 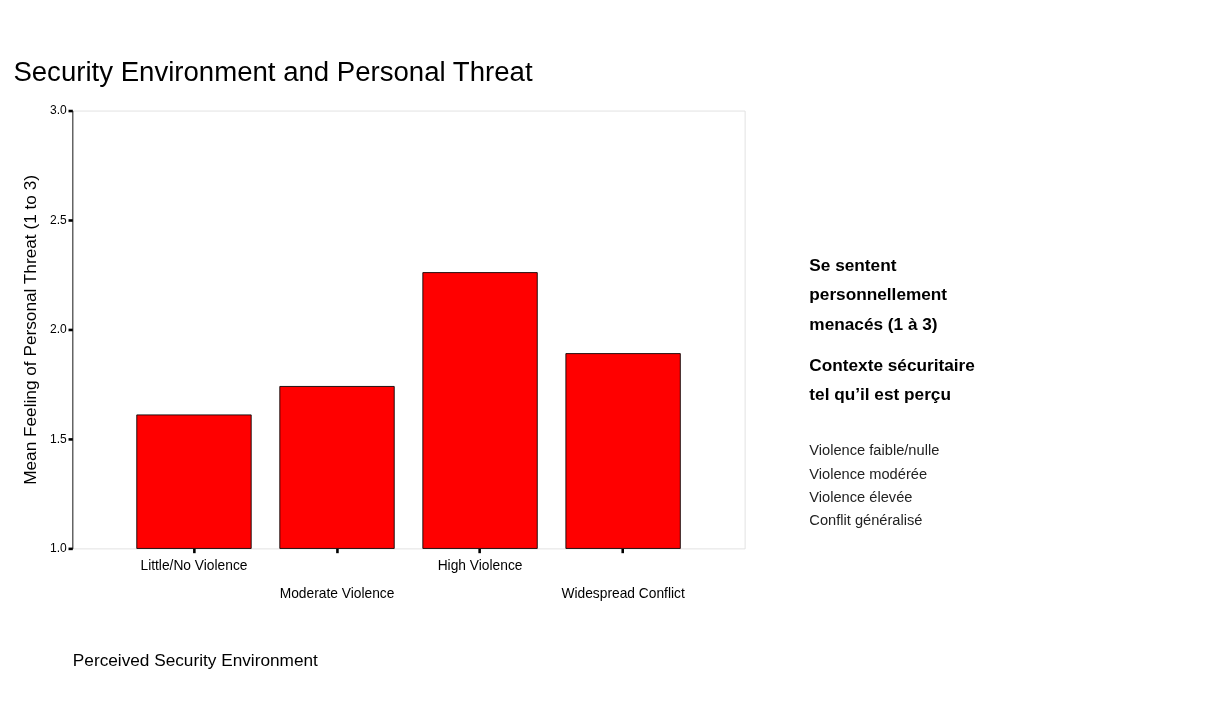 I want to click on y-tick-label: 1.0, so click(x=59, y=548).